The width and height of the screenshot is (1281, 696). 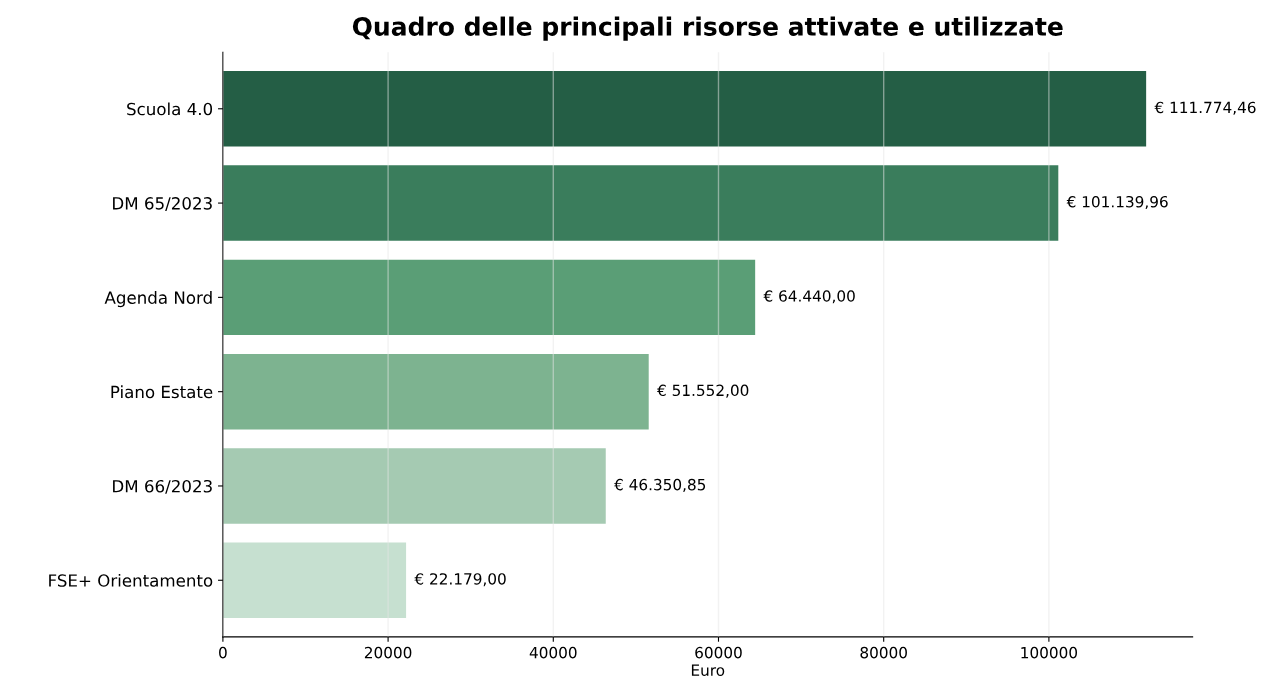 I want to click on x-tick-label: 0, so click(x=223, y=652).